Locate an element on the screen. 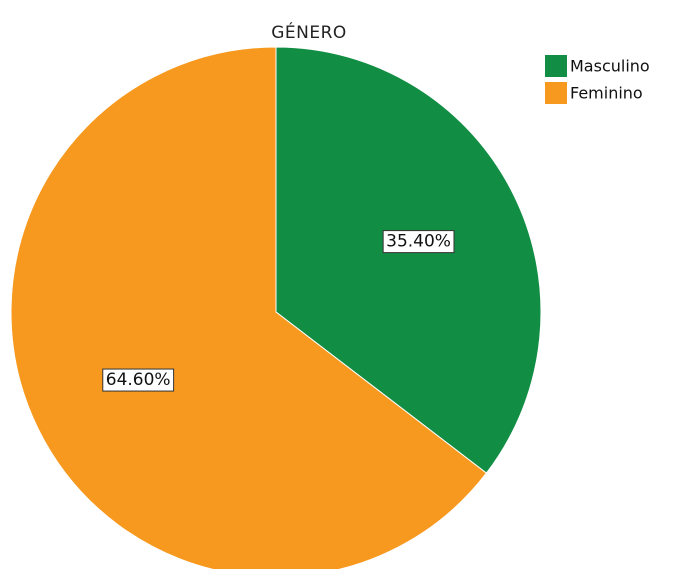 The height and width of the screenshot is (569, 678). slice-label-feminino: 64.60% is located at coordinates (138, 380).